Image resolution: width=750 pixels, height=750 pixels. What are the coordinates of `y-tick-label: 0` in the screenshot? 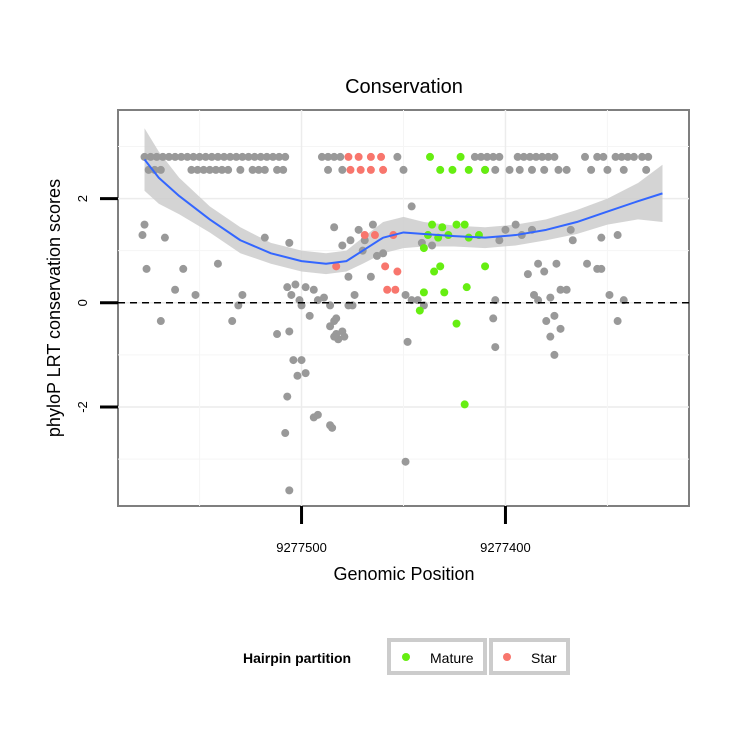 It's located at (82, 302).